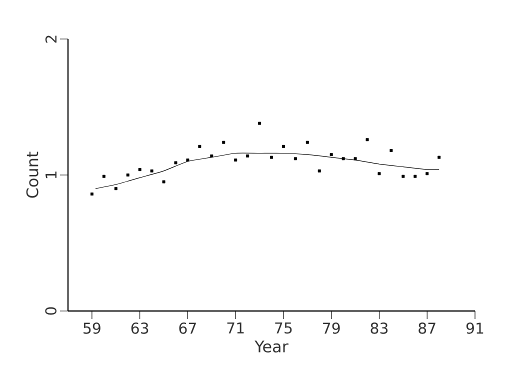 This screenshot has height=375, width=525. I want to click on x-tick-label: 75, so click(283, 328).